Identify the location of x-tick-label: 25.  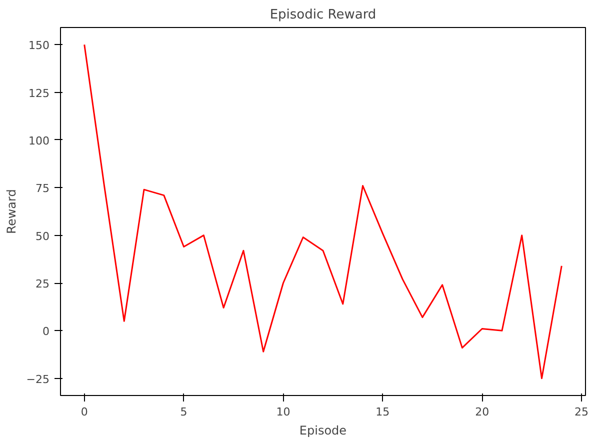
(581, 412).